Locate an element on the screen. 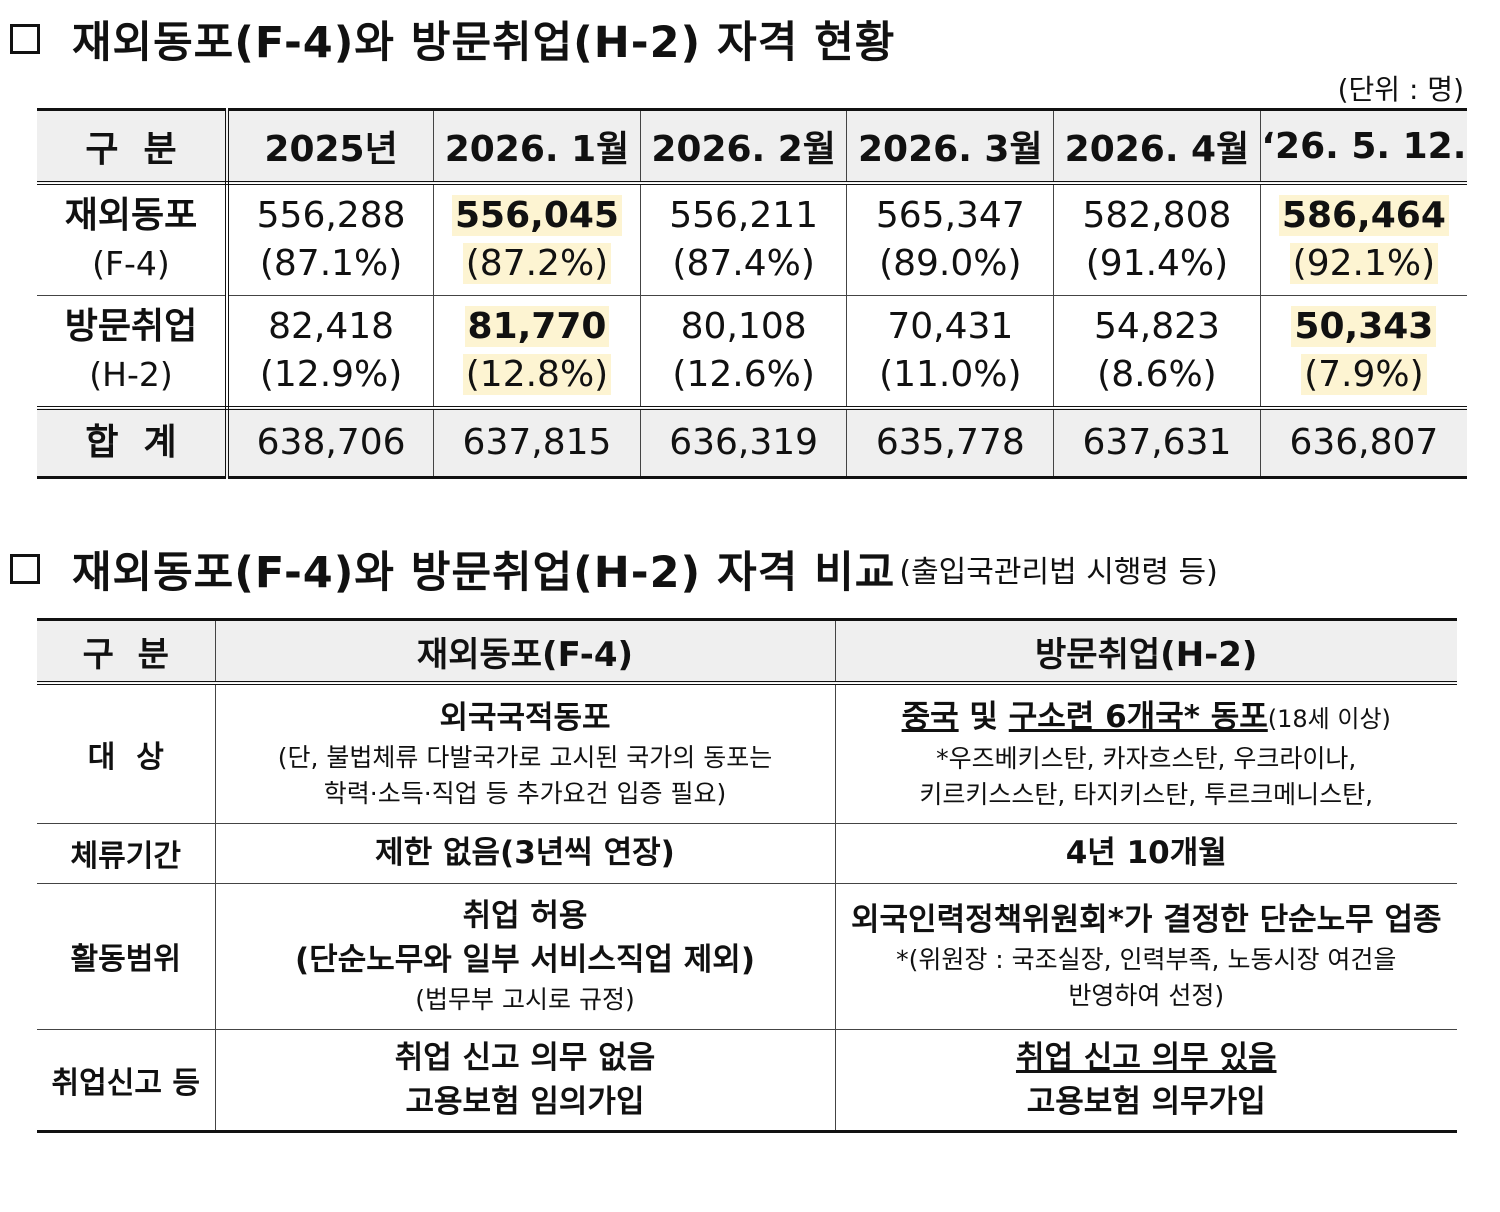 This screenshot has height=1212, width=1500. cell-employment-f4: 취업 신고 의무 없음 고용보험 임의가입 is located at coordinates (524, 1080).